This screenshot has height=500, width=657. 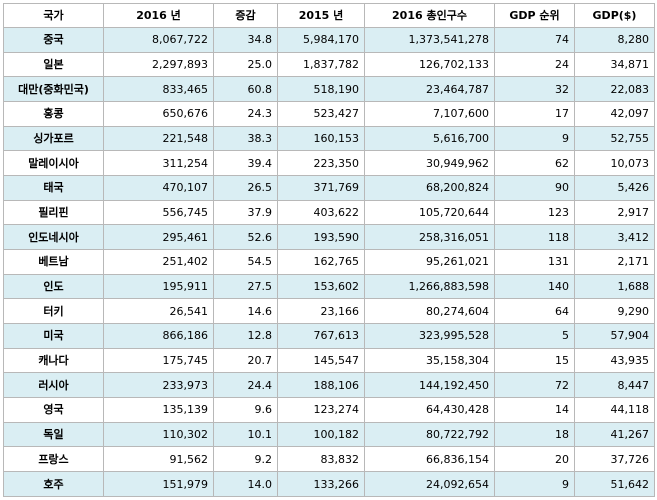 What do you see at coordinates (245, 163) in the screenshot?
I see `cell-change: 39.4` at bounding box center [245, 163].